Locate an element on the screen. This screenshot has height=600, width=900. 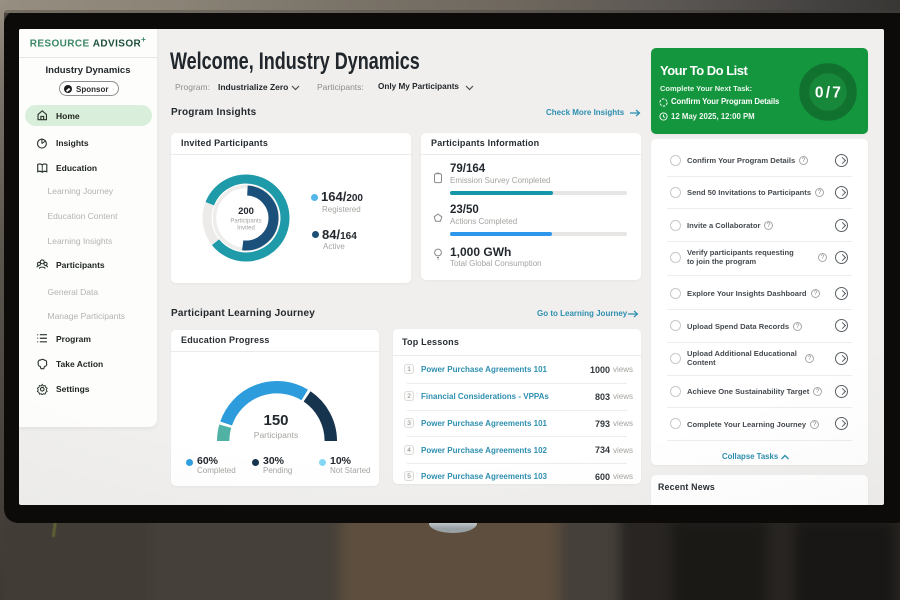
svg-text: 200 is located at coordinates (246, 211).